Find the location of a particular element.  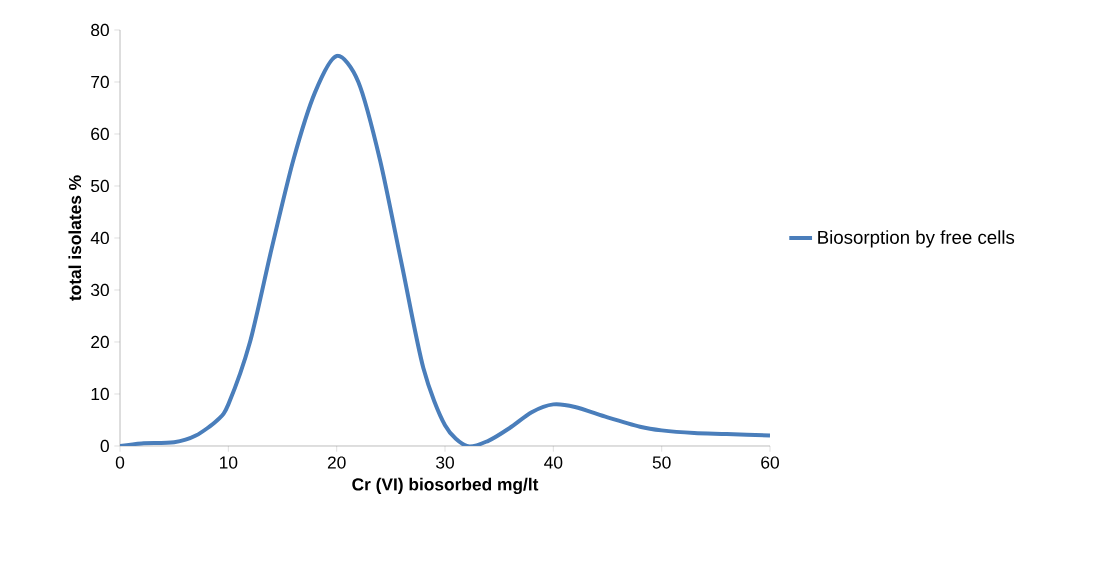

y-tick-label: 0 is located at coordinates (104, 446).